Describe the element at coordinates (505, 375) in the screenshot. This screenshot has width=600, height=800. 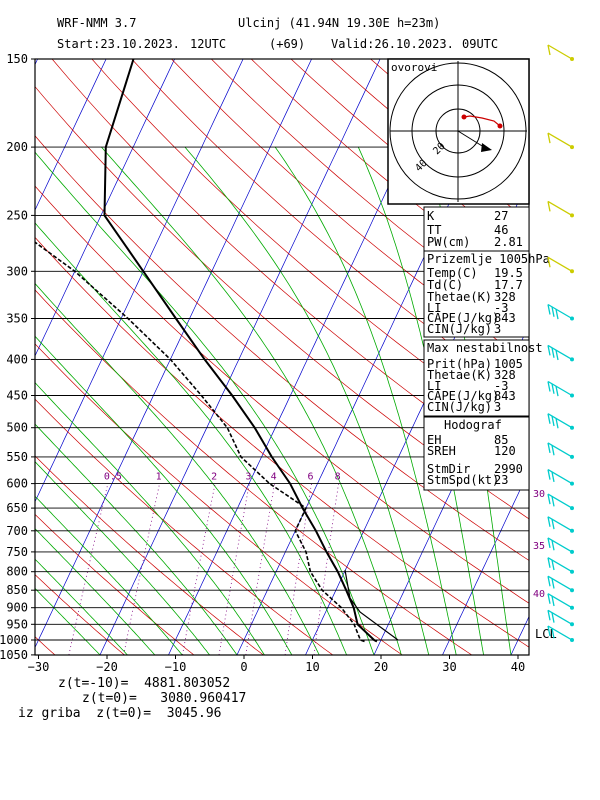
I see `max-unstable-value: 328` at that location.